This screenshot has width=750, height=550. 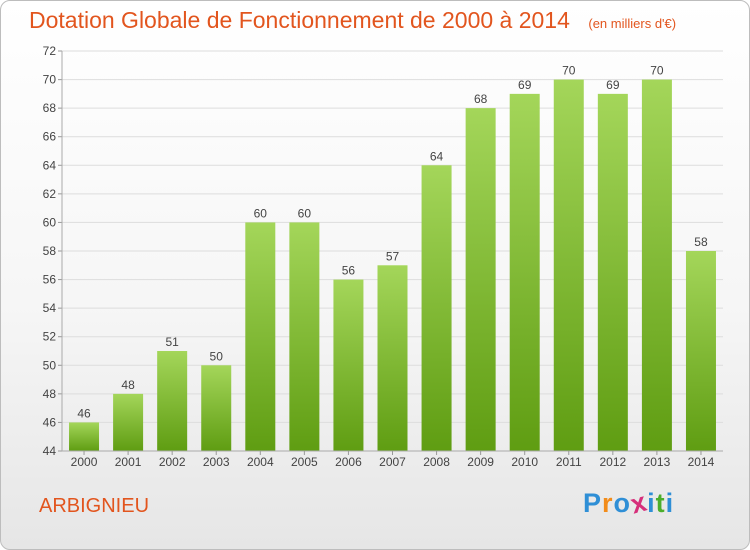 I want to click on bar-2011, so click(x=568, y=265).